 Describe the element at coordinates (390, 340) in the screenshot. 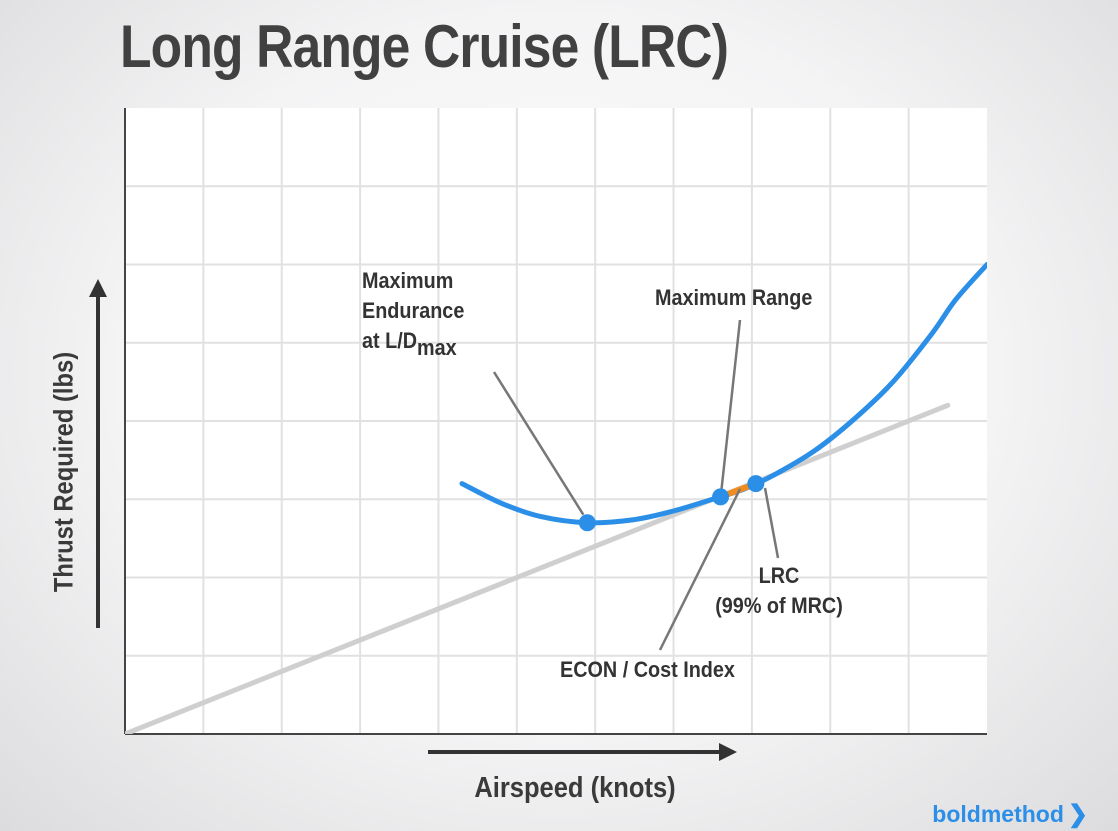

I see `label-max-endurance-text: at L/D` at that location.